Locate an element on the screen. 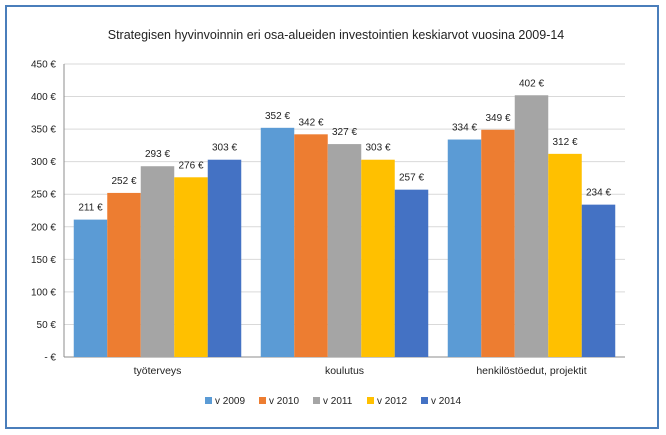 This screenshot has height=435, width=666. data-label: 234 € is located at coordinates (598, 193).